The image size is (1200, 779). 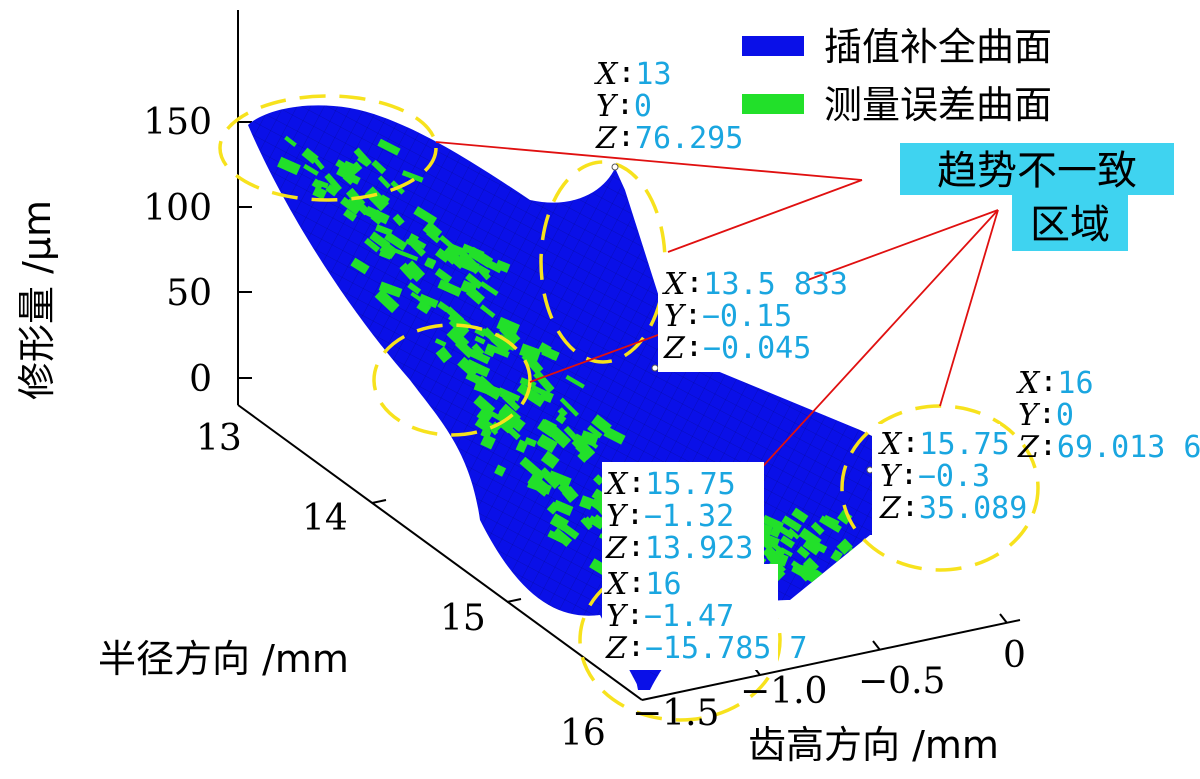 What do you see at coordinates (737, 348) in the screenshot?
I see `datatip-line: Z∶−0.045` at bounding box center [737, 348].